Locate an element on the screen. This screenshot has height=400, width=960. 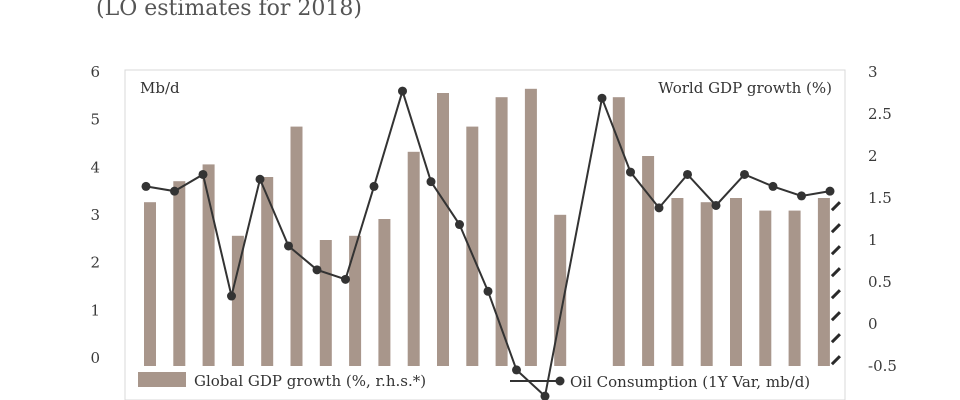
legend-bar-swatch is located at coordinates (162, 379).